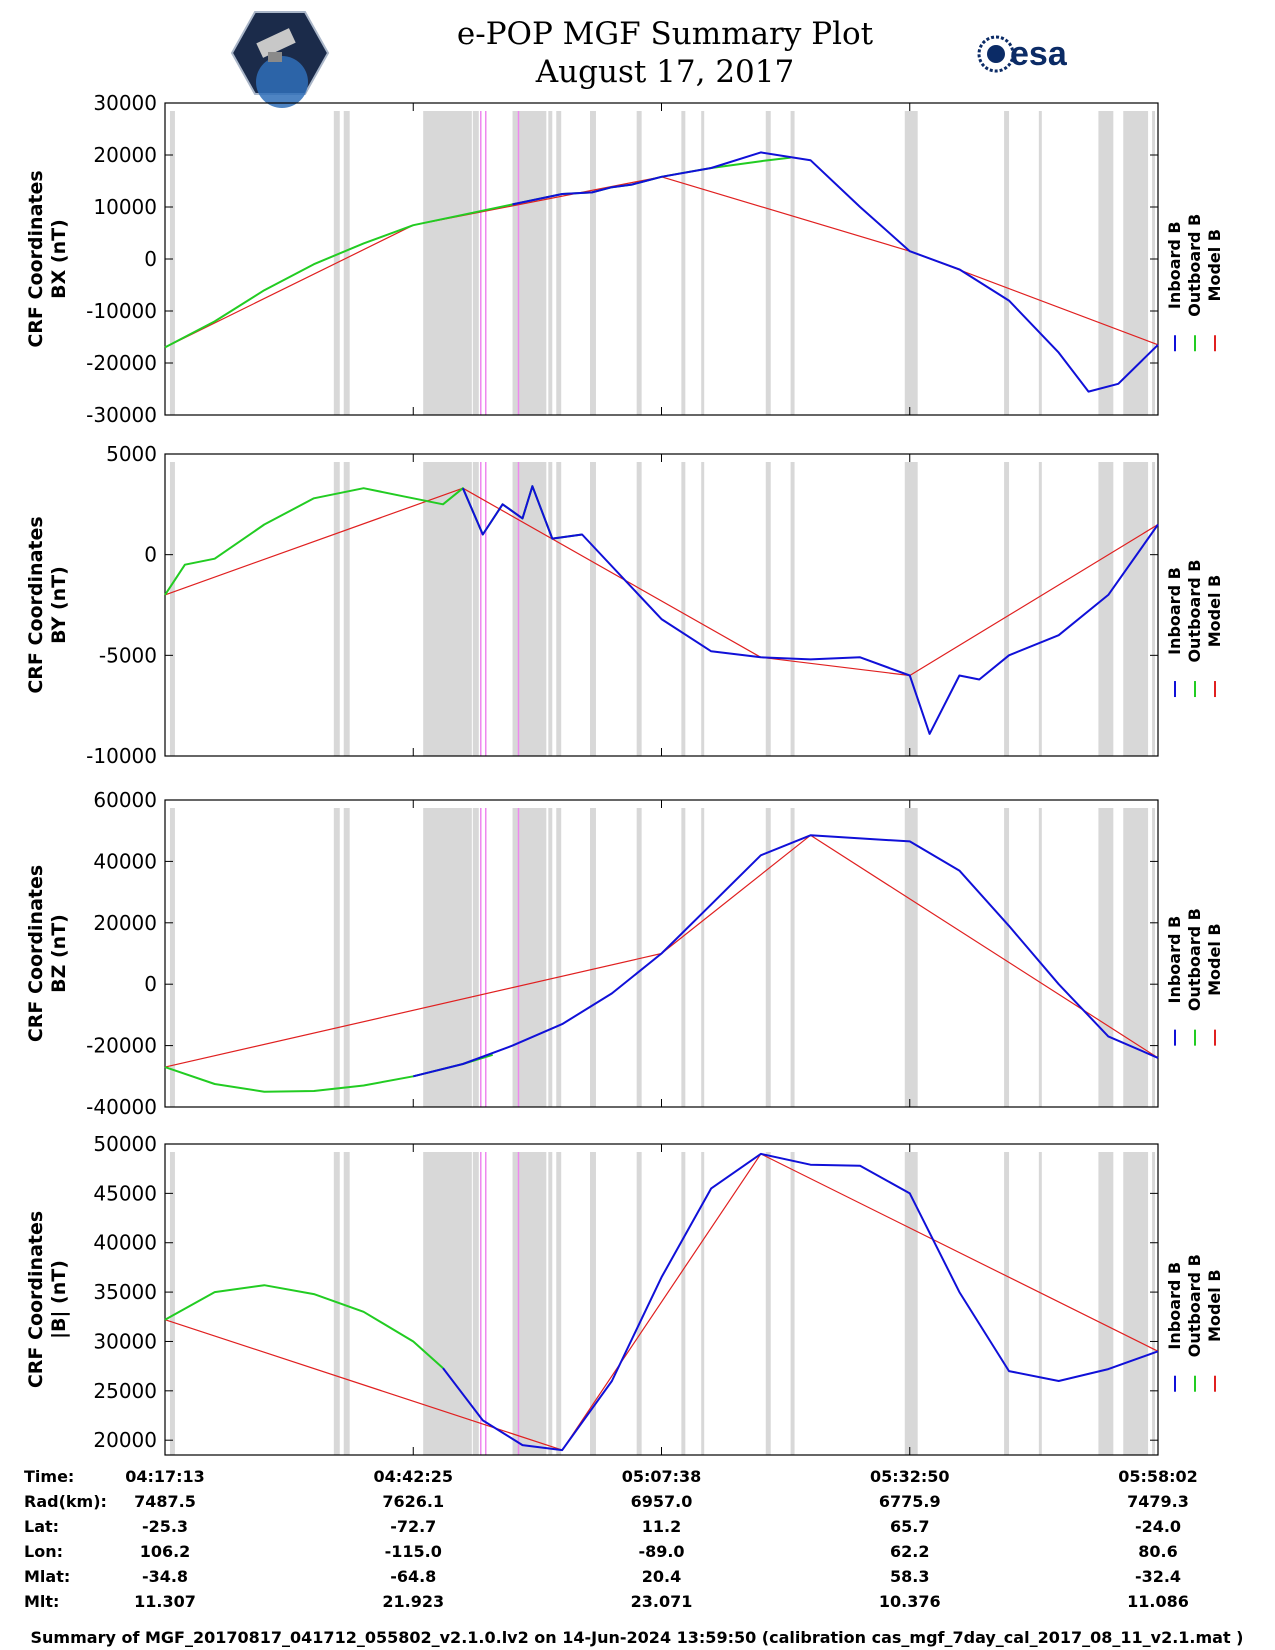 The image size is (1275, 1650). I want to click on ephemeris-value: 62.2, so click(909, 1551).